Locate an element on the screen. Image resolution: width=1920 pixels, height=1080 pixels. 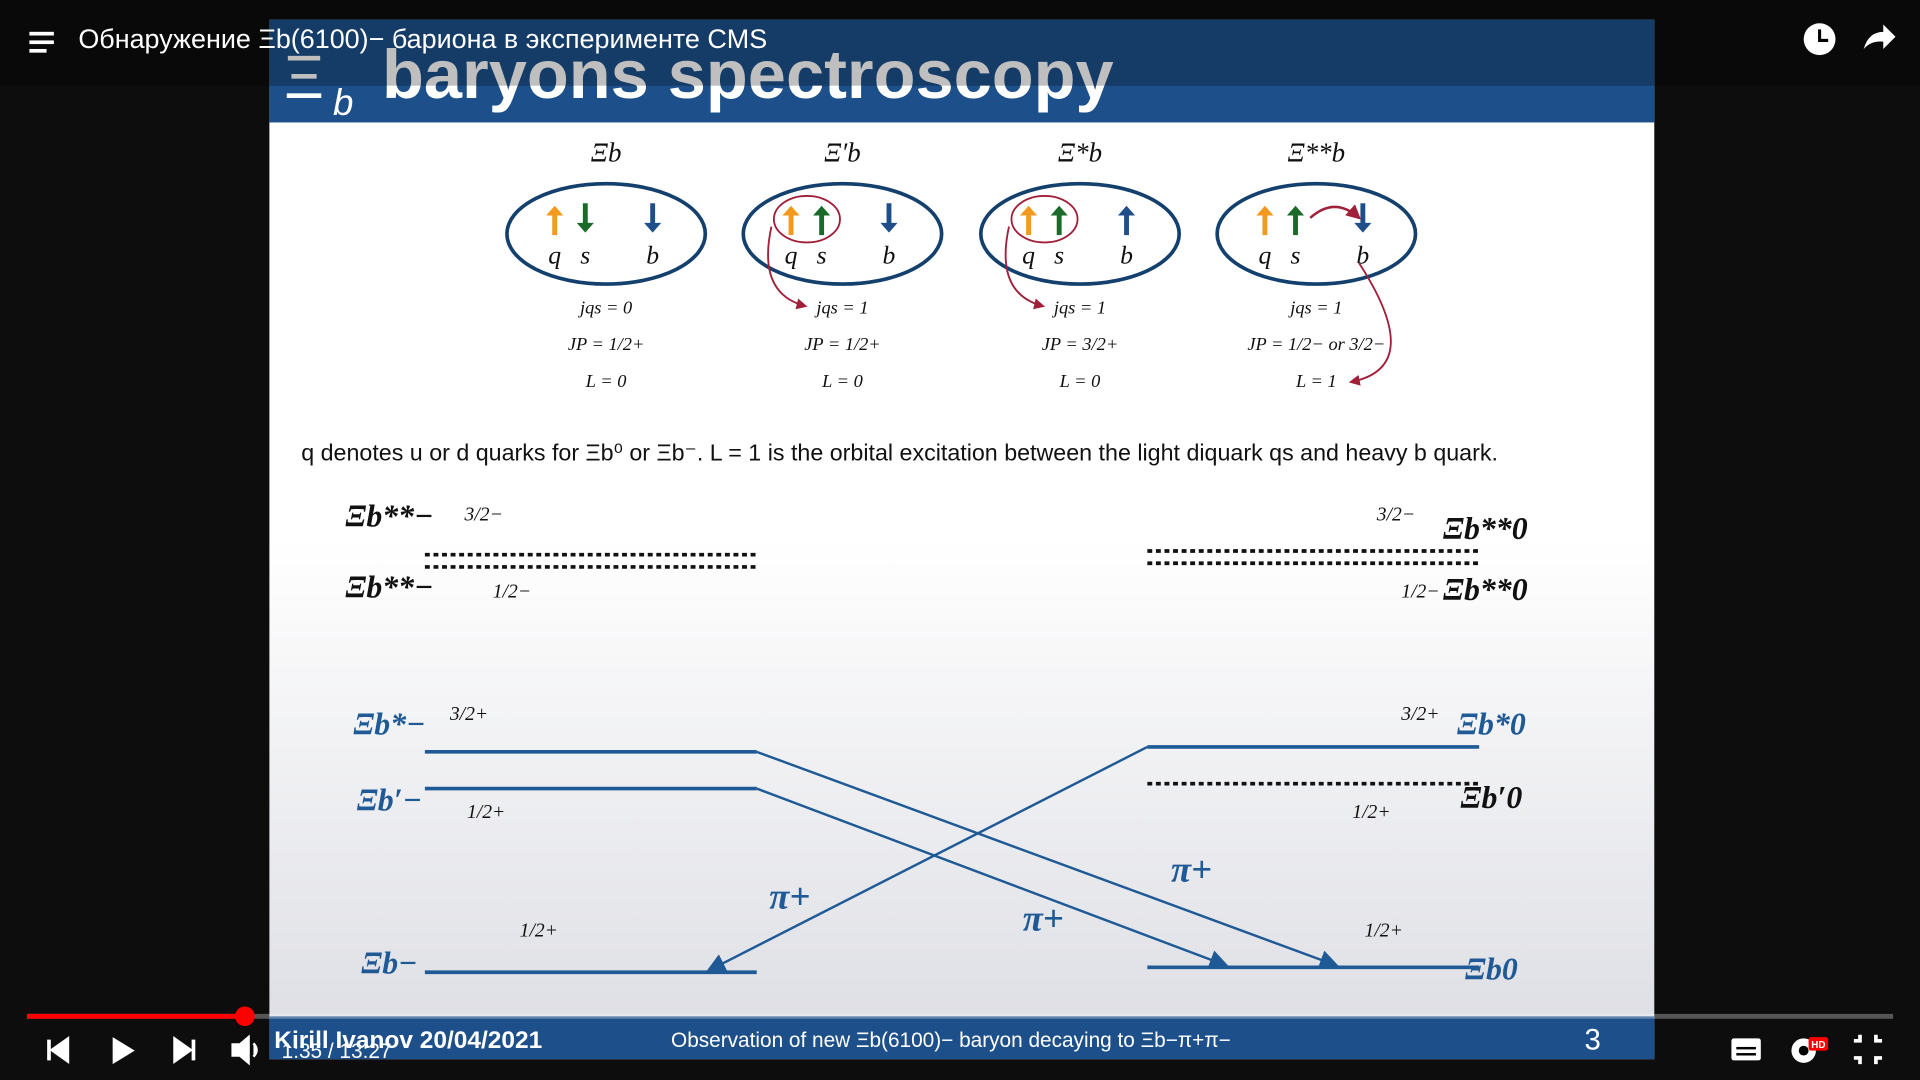
quantum-numbers: JP = 3/2+ is located at coordinates (1080, 344).